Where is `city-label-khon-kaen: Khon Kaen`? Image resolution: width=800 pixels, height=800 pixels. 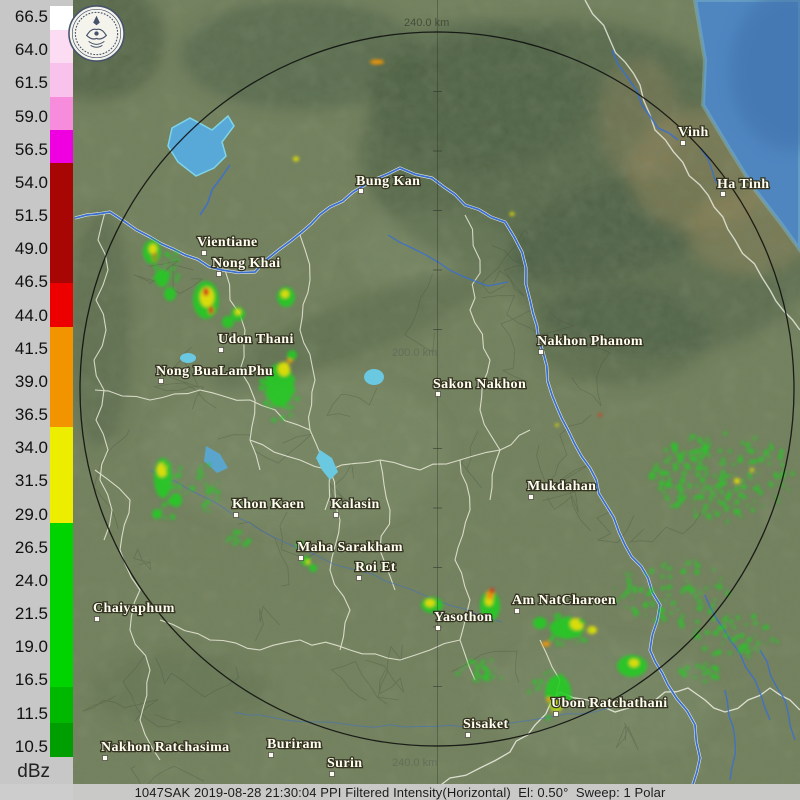 city-label-khon-kaen: Khon Kaen is located at coordinates (268, 504).